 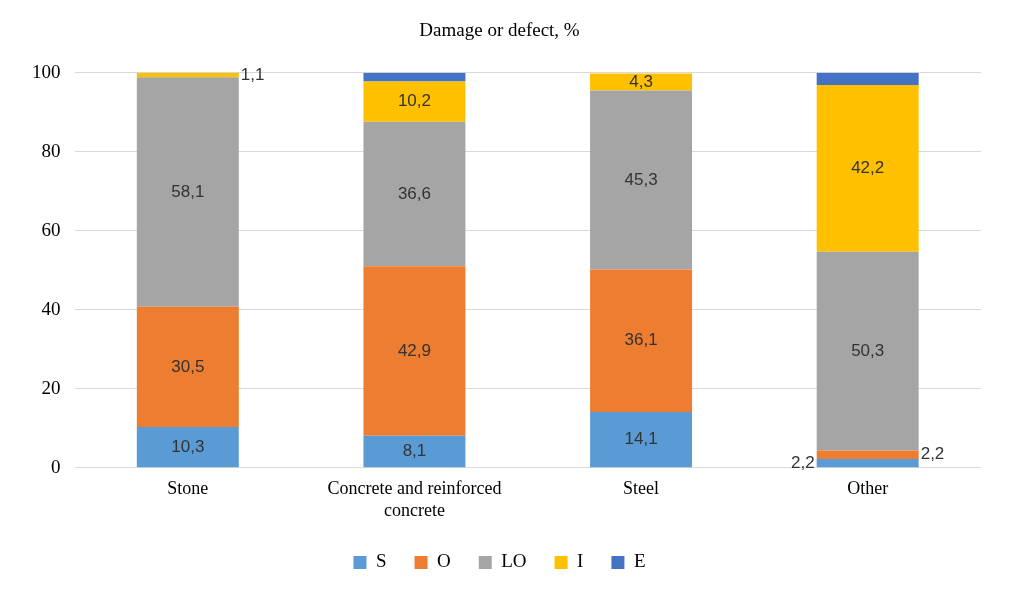 I want to click on y-tick-label: 40, so click(x=51, y=308).